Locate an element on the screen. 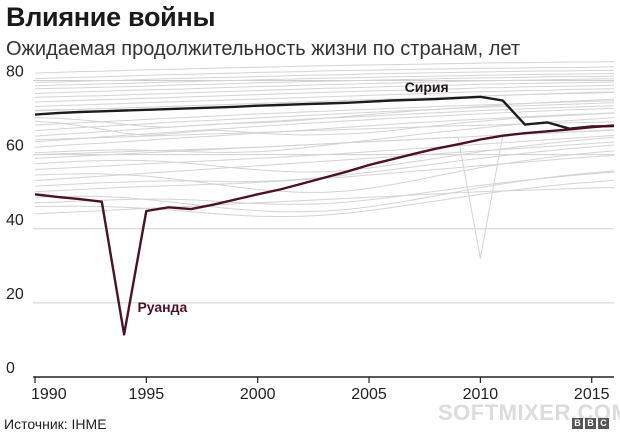  x-tick-label: 2000 is located at coordinates (258, 394).